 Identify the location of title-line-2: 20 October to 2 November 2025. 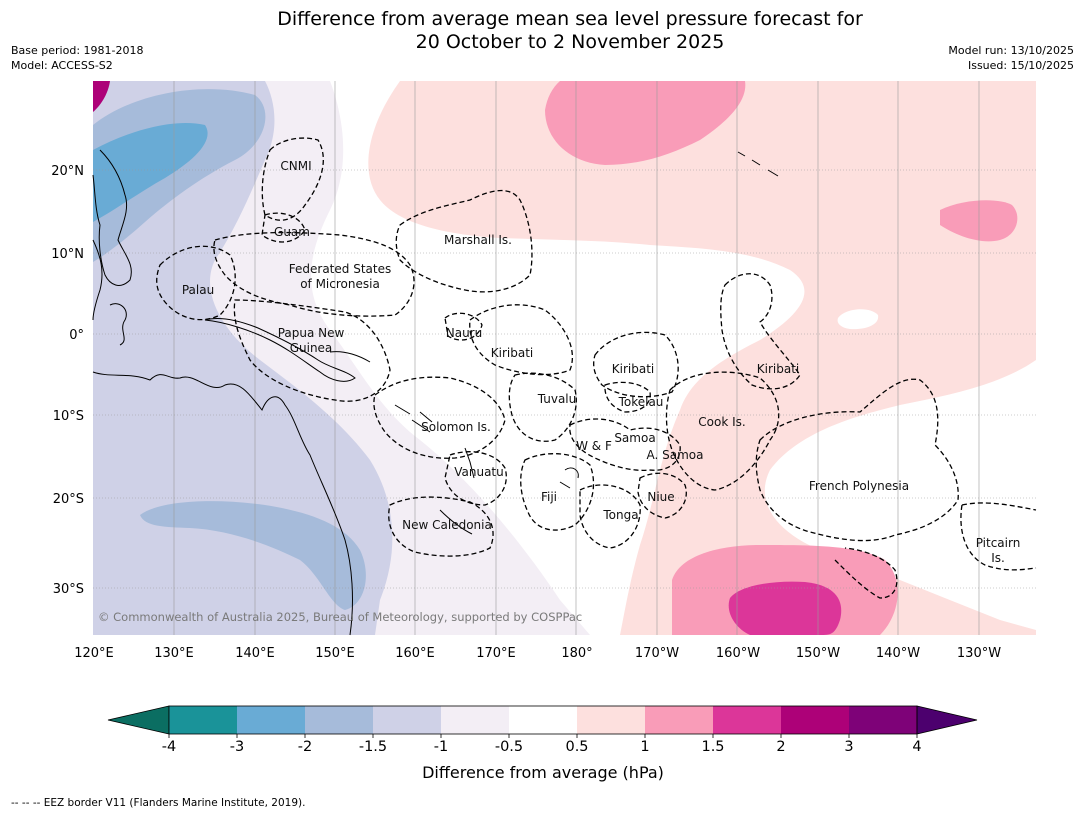
(570, 42).